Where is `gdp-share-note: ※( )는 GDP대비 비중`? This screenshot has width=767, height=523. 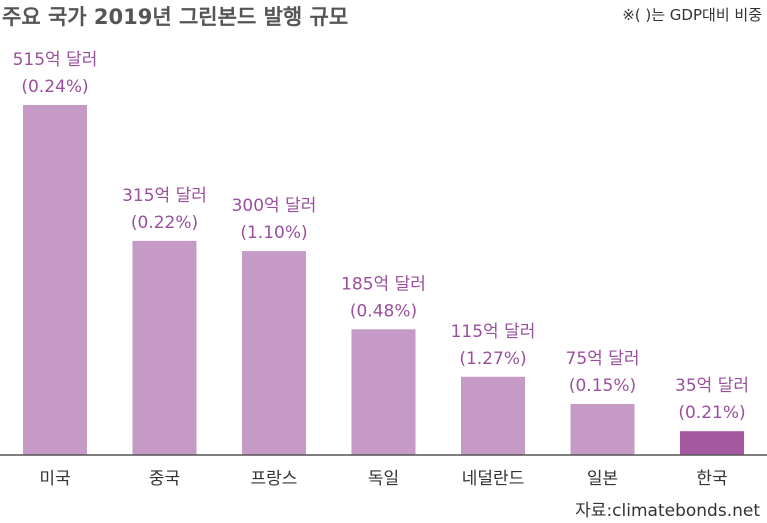
gdp-share-note: ※( )는 GDP대비 비중 is located at coordinates (692, 15).